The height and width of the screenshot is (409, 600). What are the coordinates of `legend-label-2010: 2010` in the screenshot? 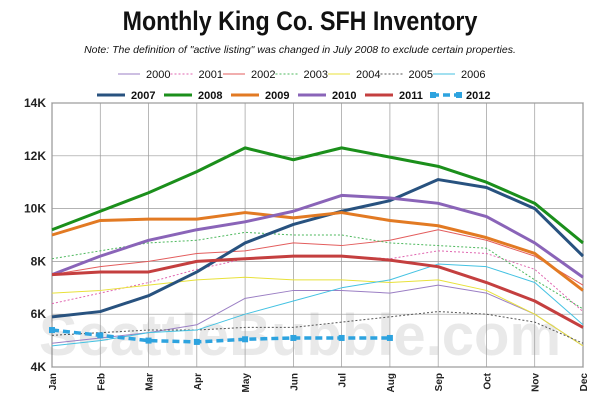 It's located at (344, 96).